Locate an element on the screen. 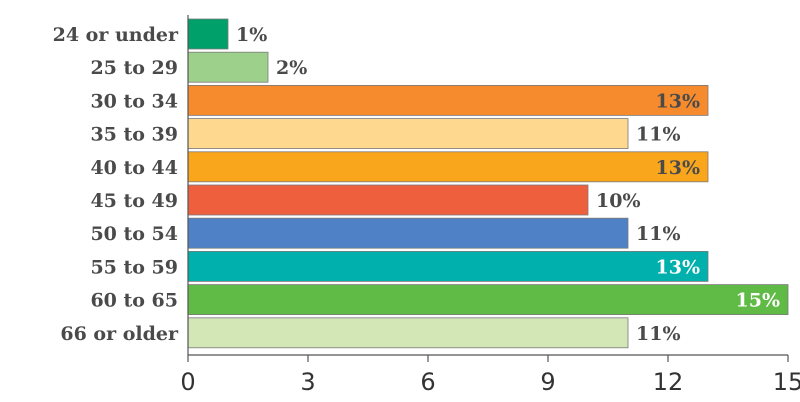 The height and width of the screenshot is (402, 800). value-label-5: 10% is located at coordinates (618, 201).